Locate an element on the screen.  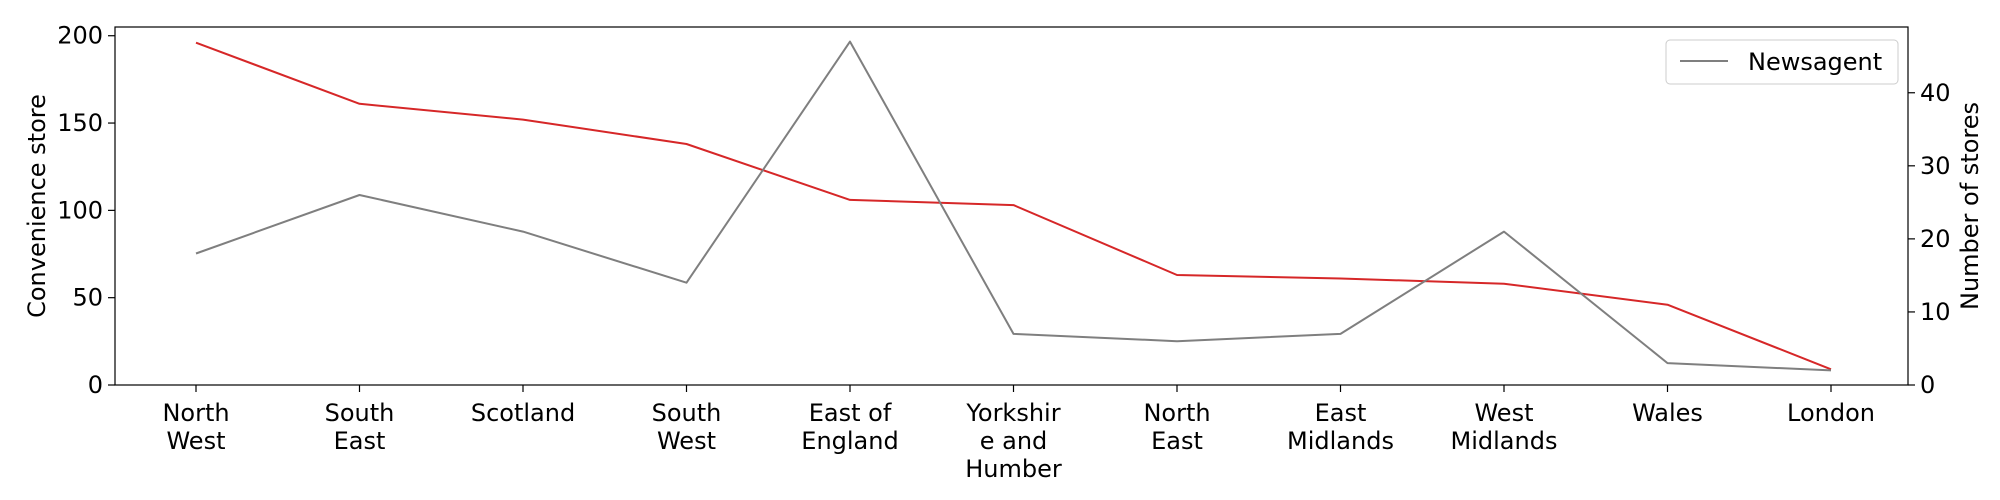
x-tick-label: West Midlands is located at coordinates (1504, 427).